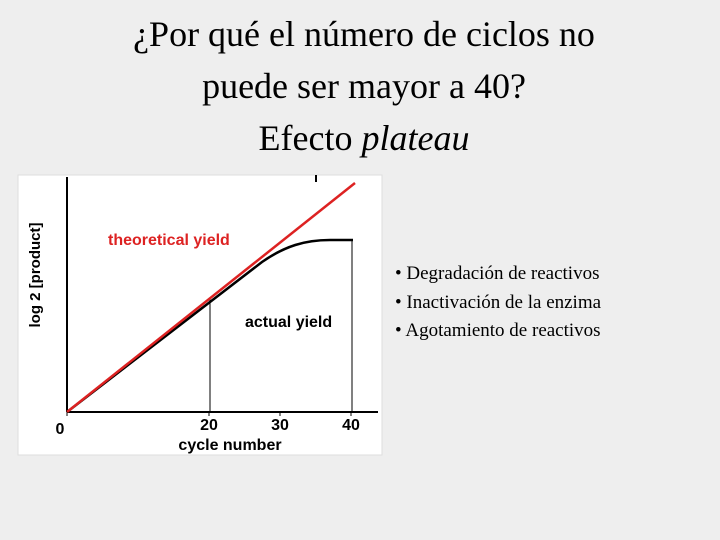  What do you see at coordinates (413, 138) in the screenshot?
I see `title-word: plateau` at bounding box center [413, 138].